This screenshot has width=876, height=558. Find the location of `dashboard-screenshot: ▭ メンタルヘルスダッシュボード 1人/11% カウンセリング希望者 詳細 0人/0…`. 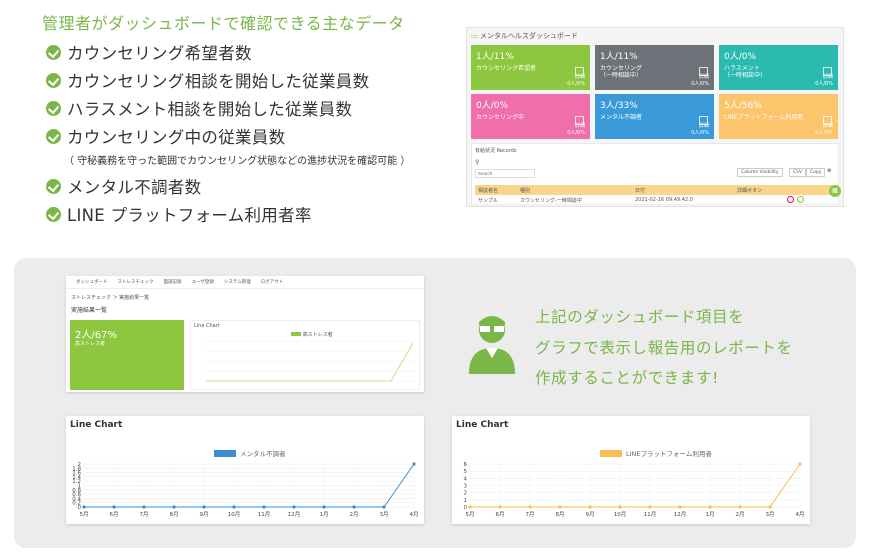

dashboard-screenshot: ▭ メンタルヘルスダッシュボード 1人/11% カウンセリング希望者 詳細 0人/0… is located at coordinates (655, 117).